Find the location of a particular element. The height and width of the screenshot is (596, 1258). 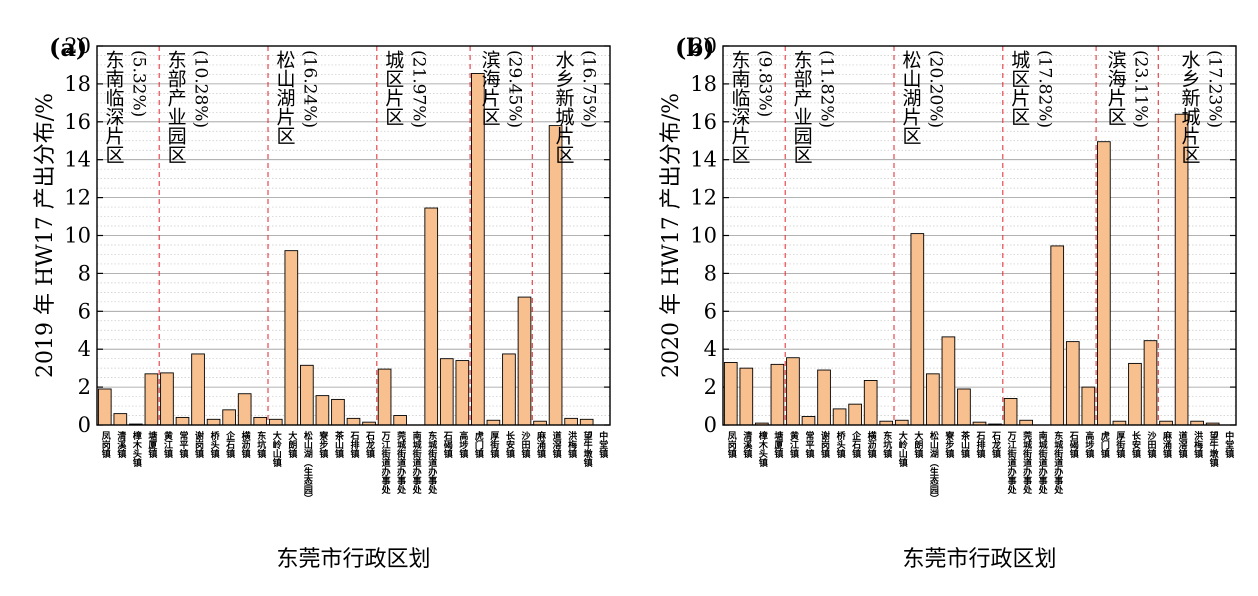

x-tick-label: 南城街道办事处 is located at coordinates (1043, 462).